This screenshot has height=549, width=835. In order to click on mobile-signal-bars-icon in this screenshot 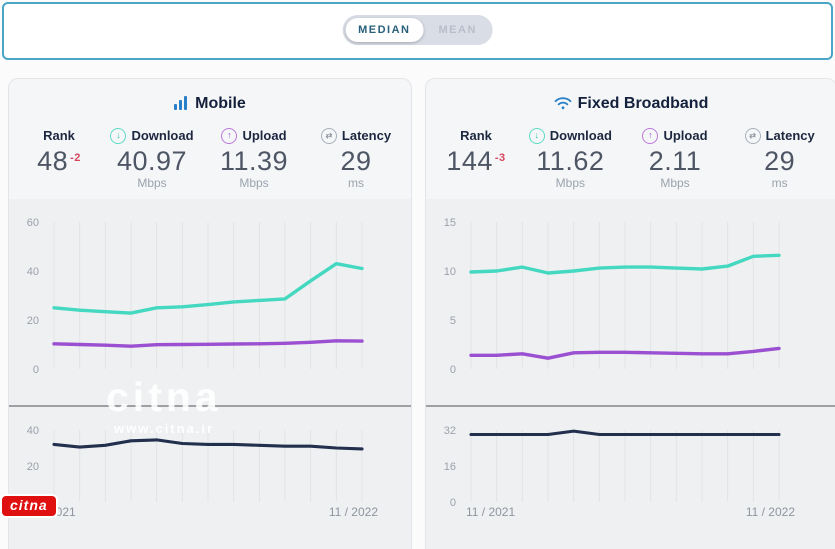, I will do `click(181, 103)`.